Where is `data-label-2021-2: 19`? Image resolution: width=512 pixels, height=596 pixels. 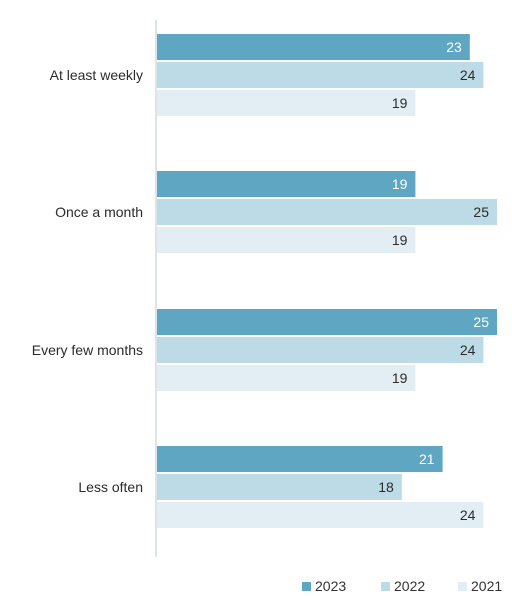 data-label-2021-2: 19 is located at coordinates (400, 378).